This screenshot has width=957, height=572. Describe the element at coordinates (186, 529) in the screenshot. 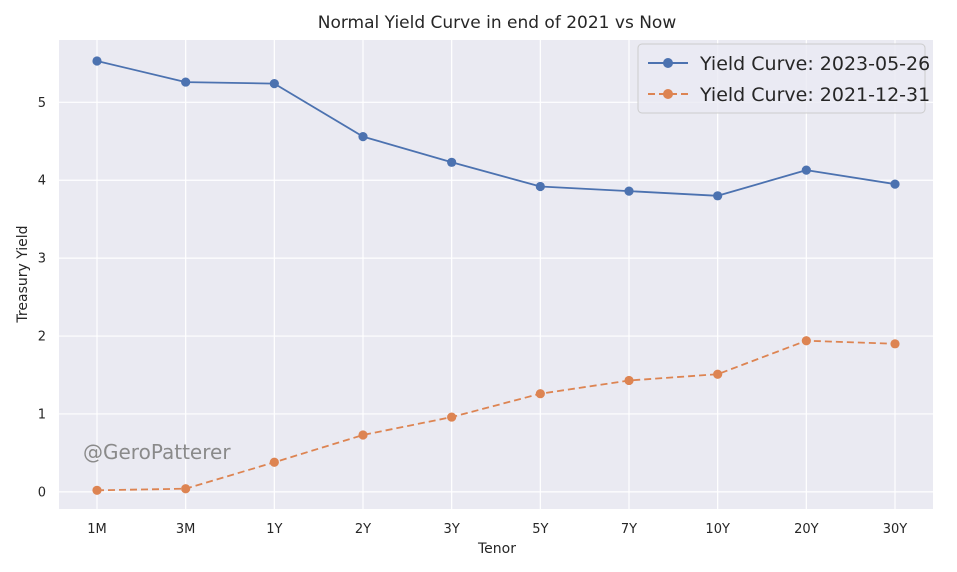

I see `x-tick-label: 3M` at that location.